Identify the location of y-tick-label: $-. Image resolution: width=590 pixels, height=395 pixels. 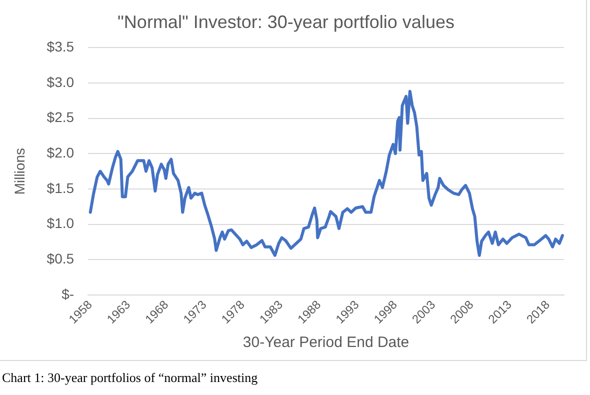
(68, 294).